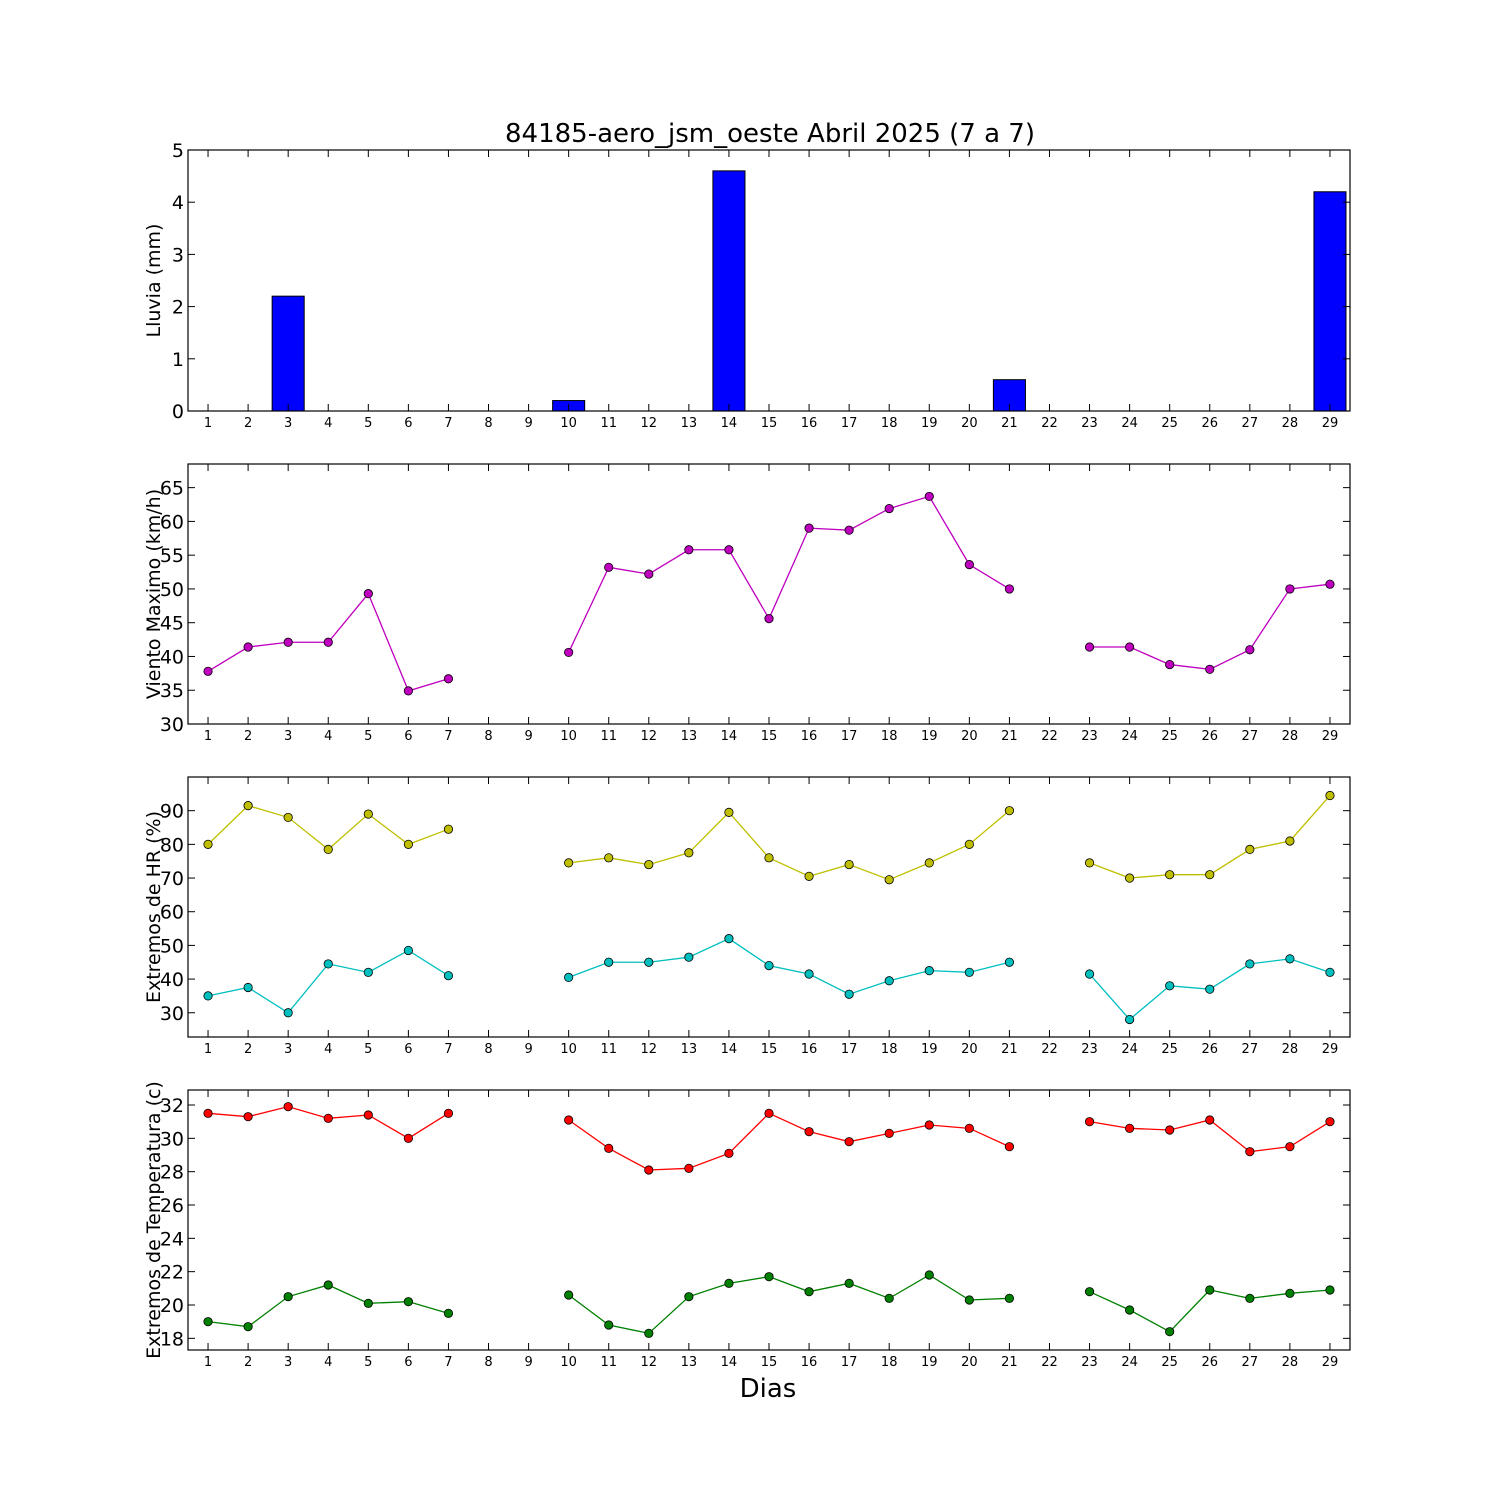  What do you see at coordinates (172, 980) in the screenshot?
I see `y-tick-label: 40` at bounding box center [172, 980].